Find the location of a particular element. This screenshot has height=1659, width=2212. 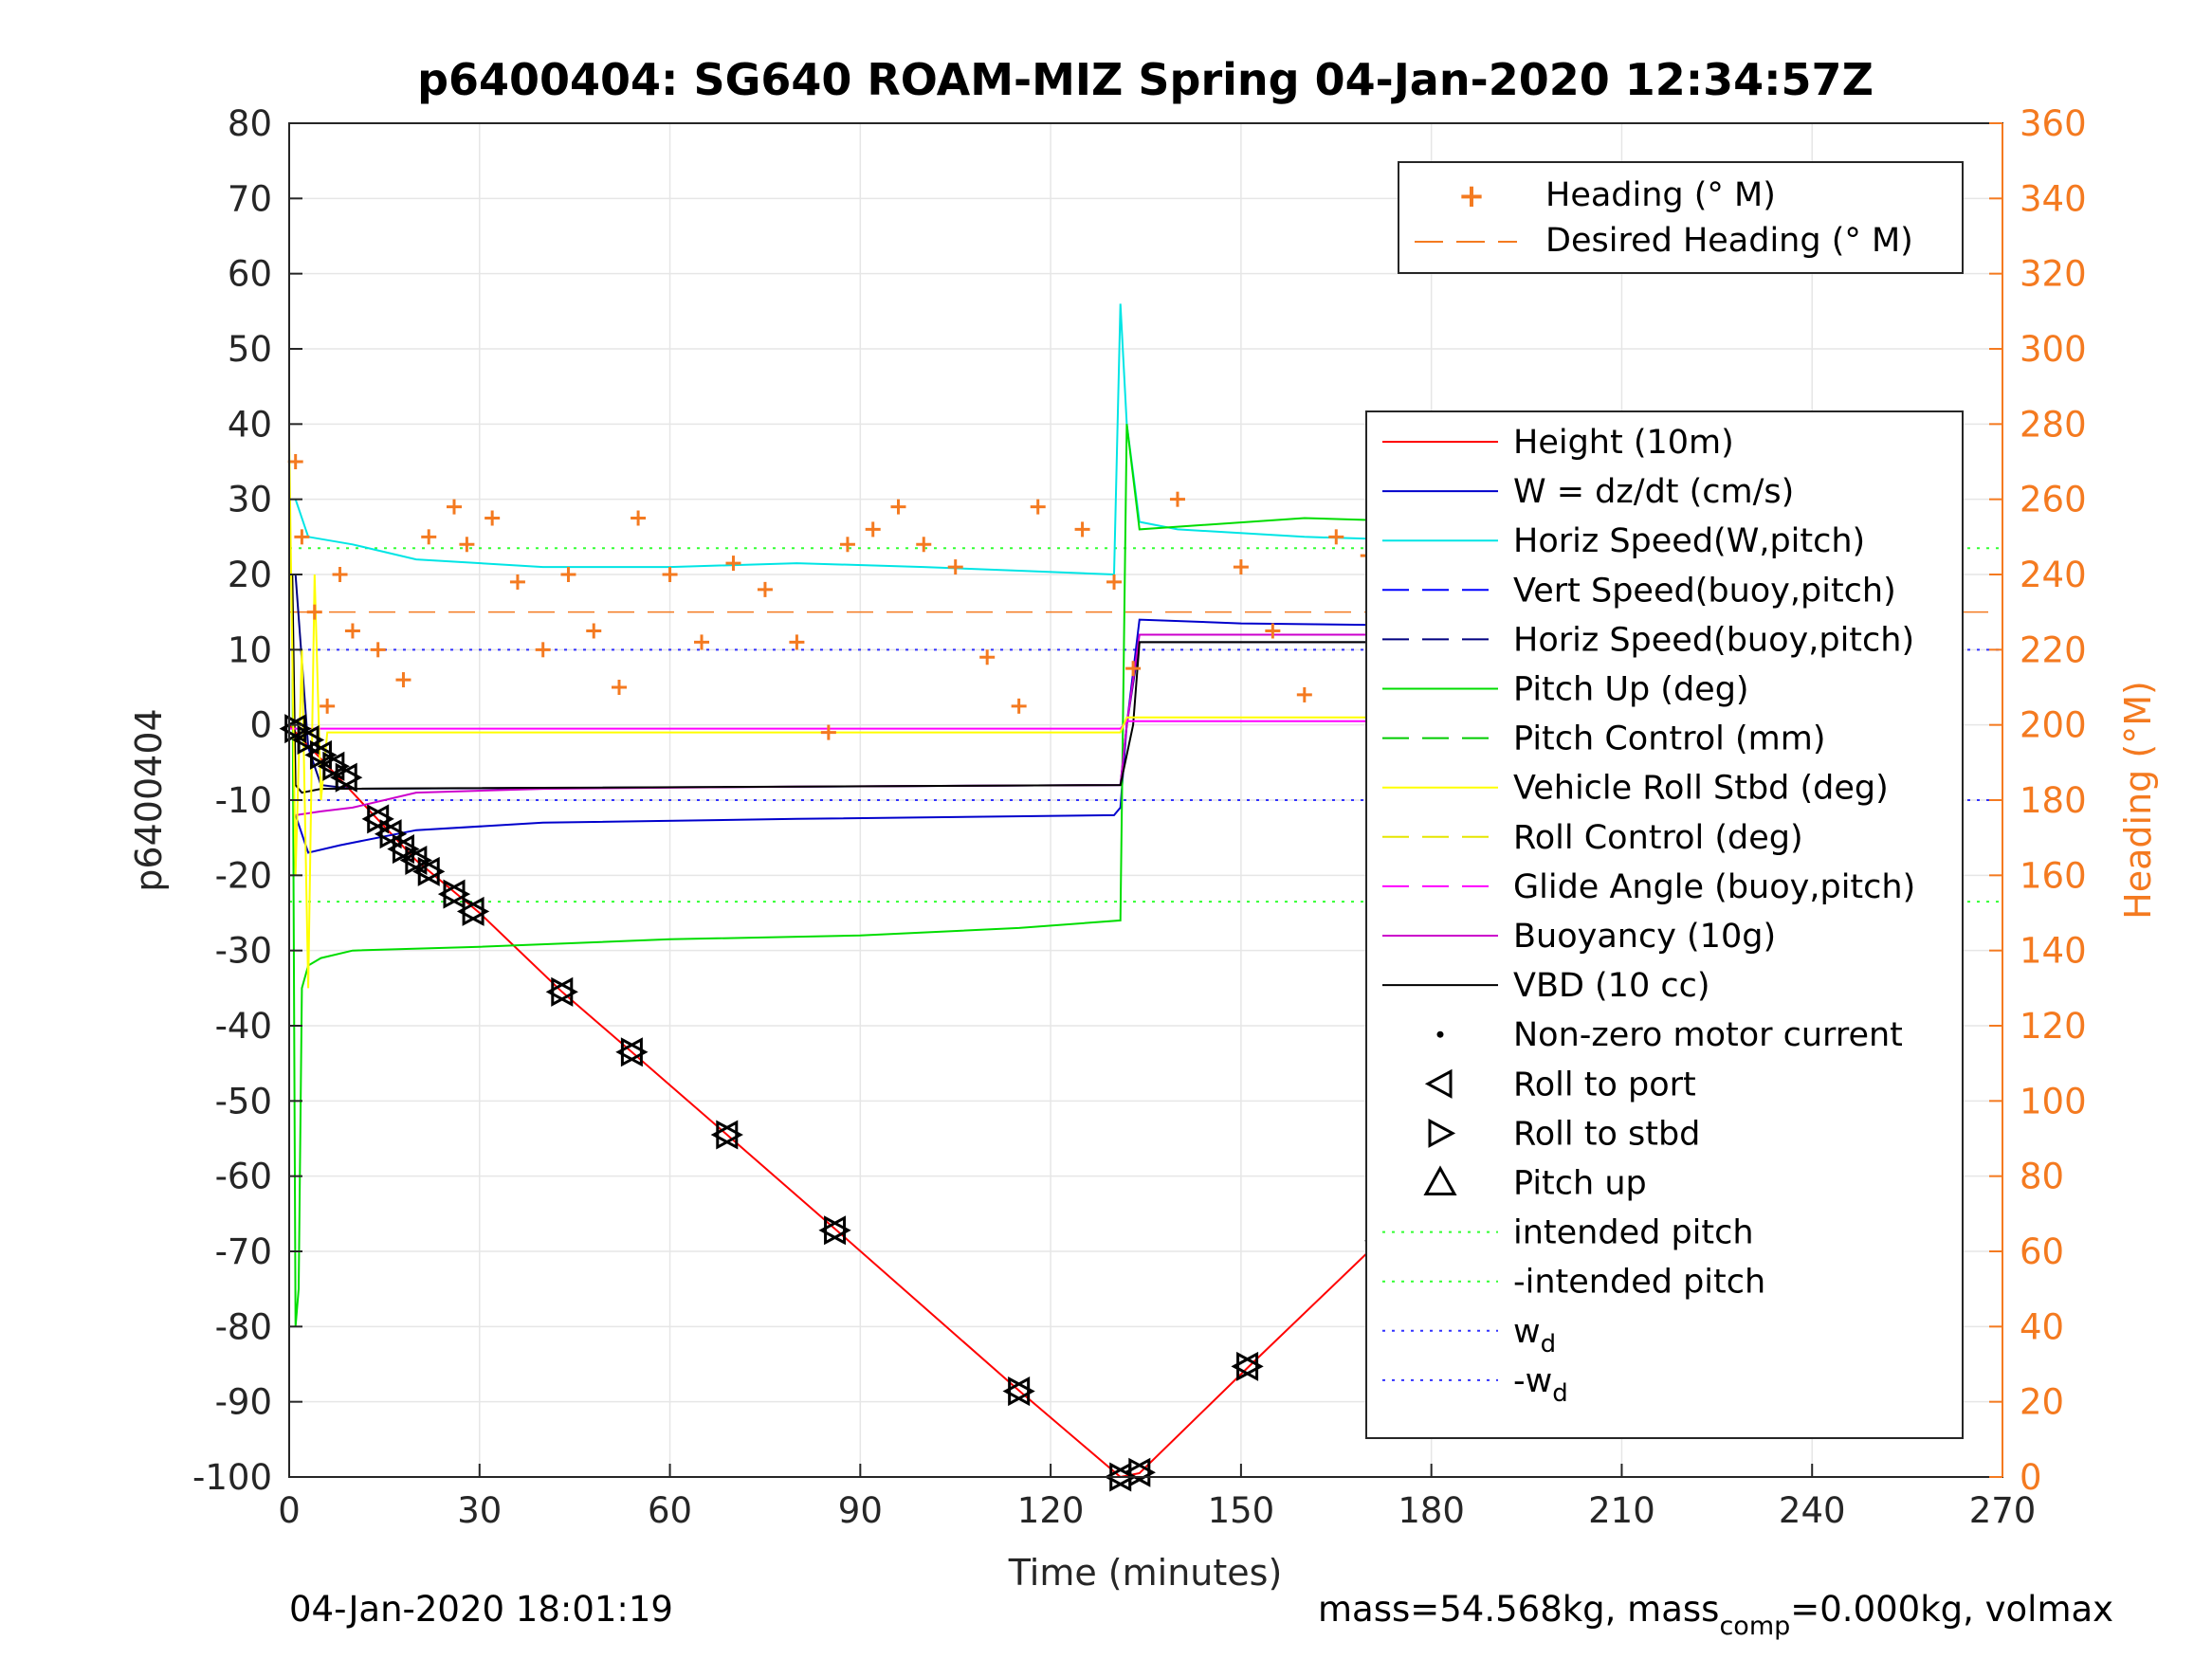

heading-legend: + Heading (° M) Desired Heading (° M) is located at coordinates (1681, 217).